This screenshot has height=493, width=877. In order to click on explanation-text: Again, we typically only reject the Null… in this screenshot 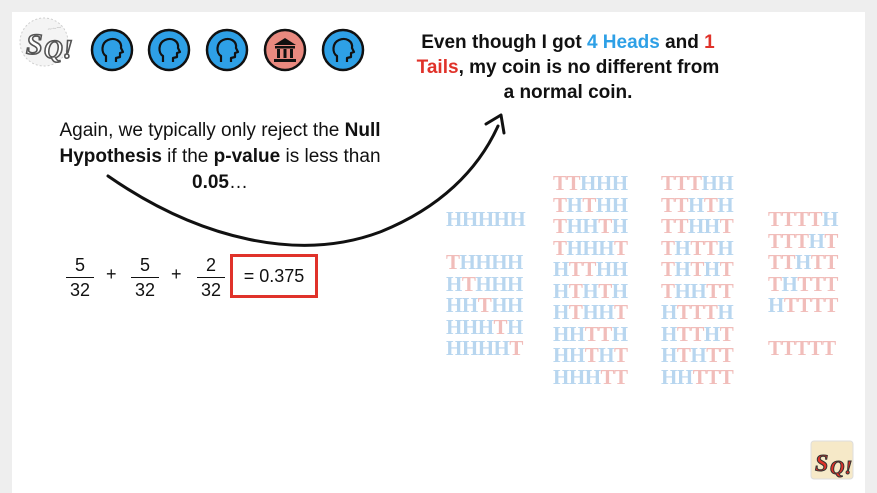, I will do `click(220, 156)`.